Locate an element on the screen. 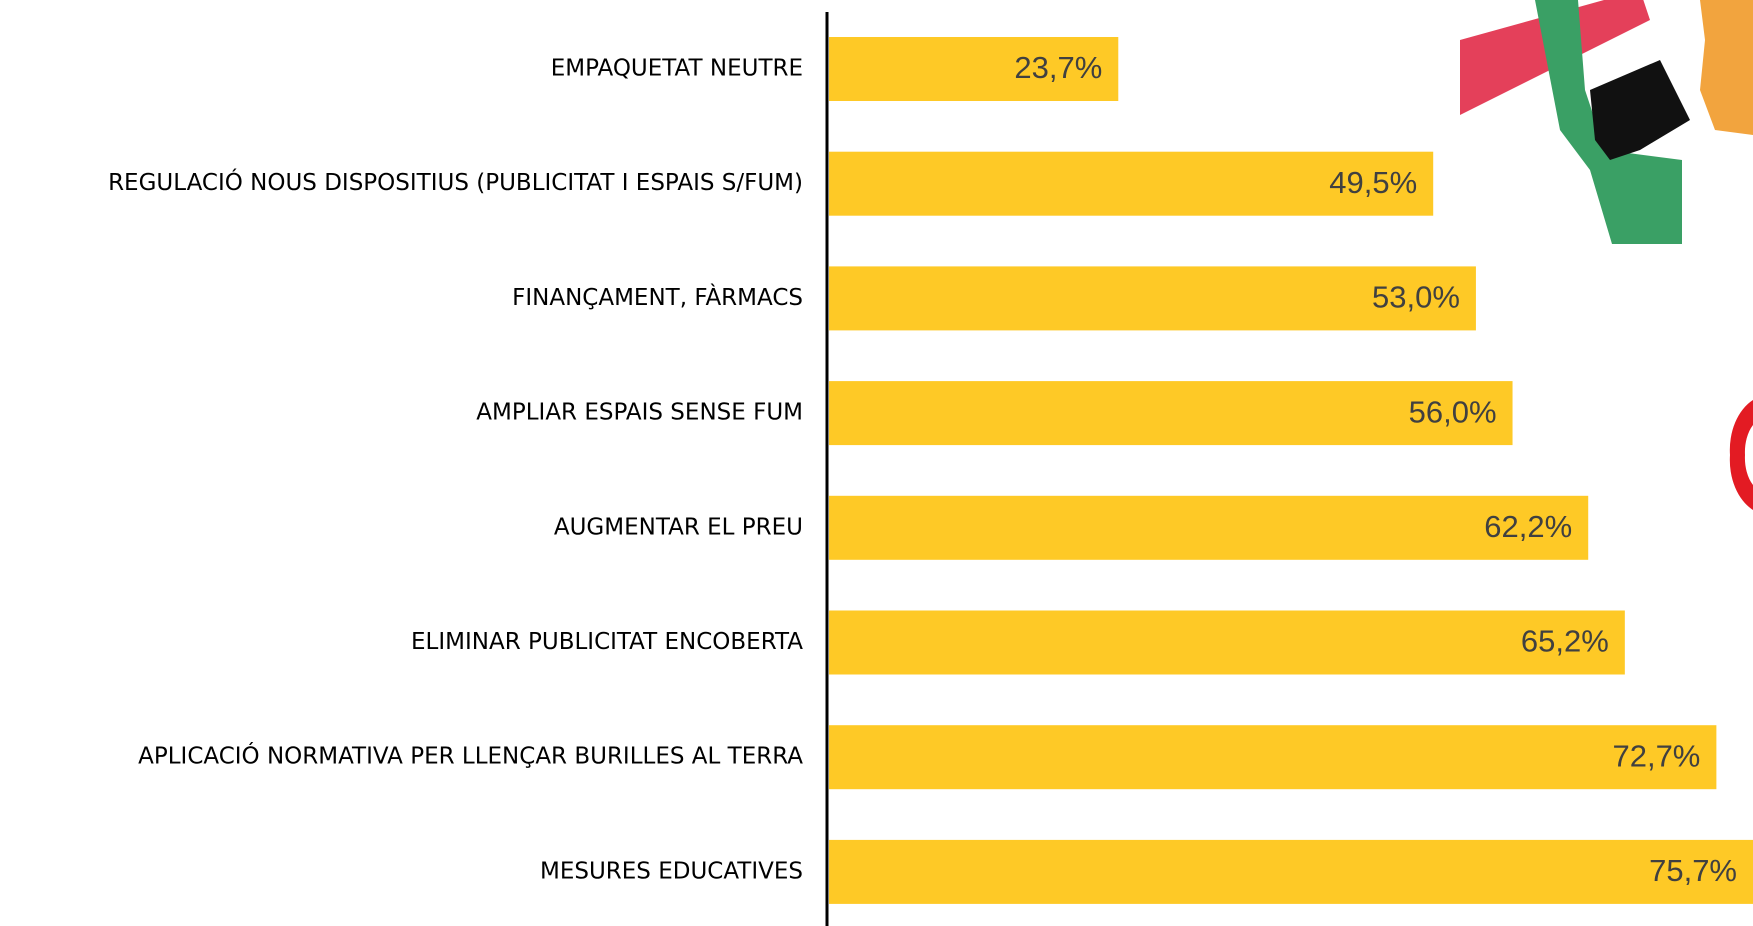  value-label: 53,0% is located at coordinates (1416, 297).